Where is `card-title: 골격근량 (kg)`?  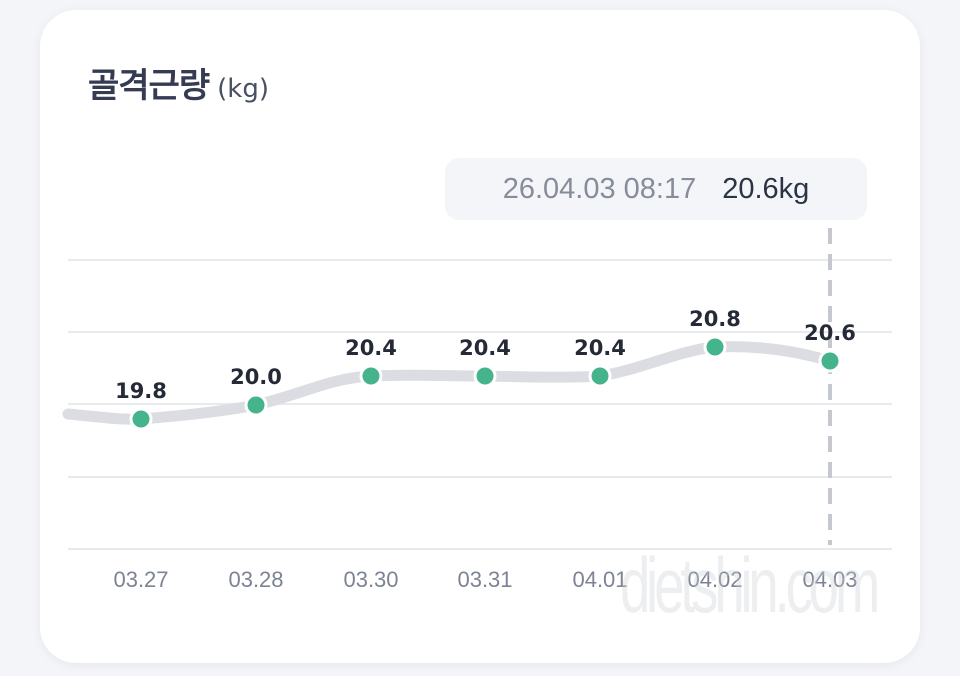 card-title: 골격근량 (kg) is located at coordinates (178, 82).